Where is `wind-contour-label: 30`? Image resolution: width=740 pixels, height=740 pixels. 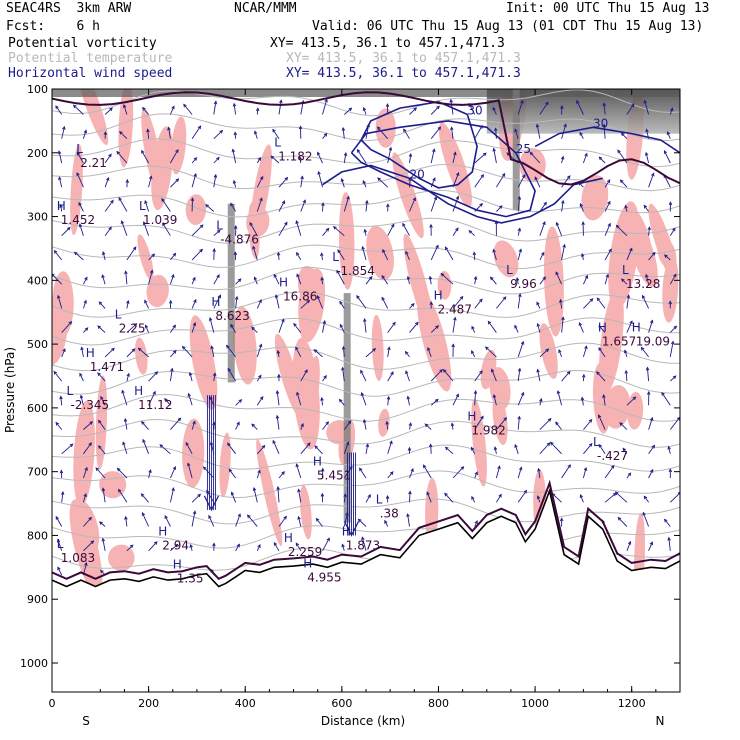
wind-contour-label: 30 is located at coordinates (600, 123).